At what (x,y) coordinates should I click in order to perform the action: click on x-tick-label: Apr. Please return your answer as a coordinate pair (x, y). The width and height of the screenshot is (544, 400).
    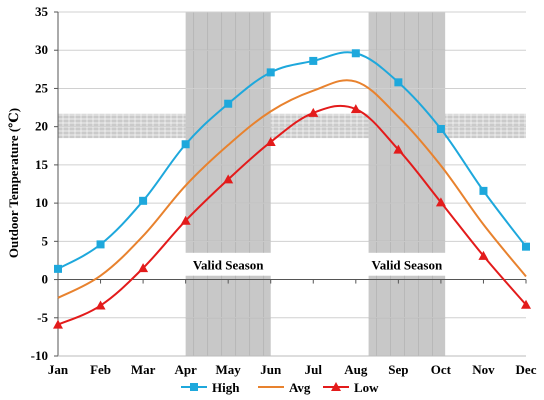
    Looking at the image, I should click on (185, 369).